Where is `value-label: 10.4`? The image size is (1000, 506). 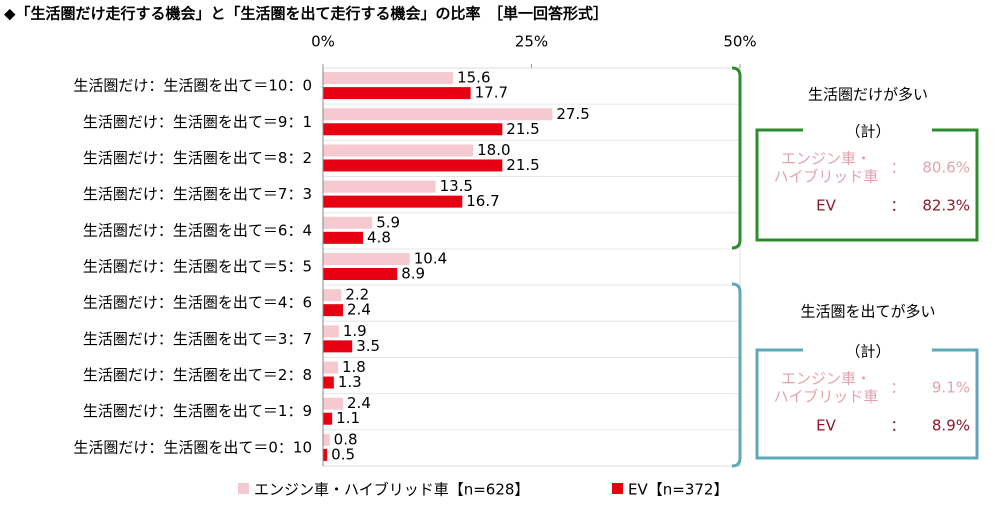 value-label: 10.4 is located at coordinates (430, 259).